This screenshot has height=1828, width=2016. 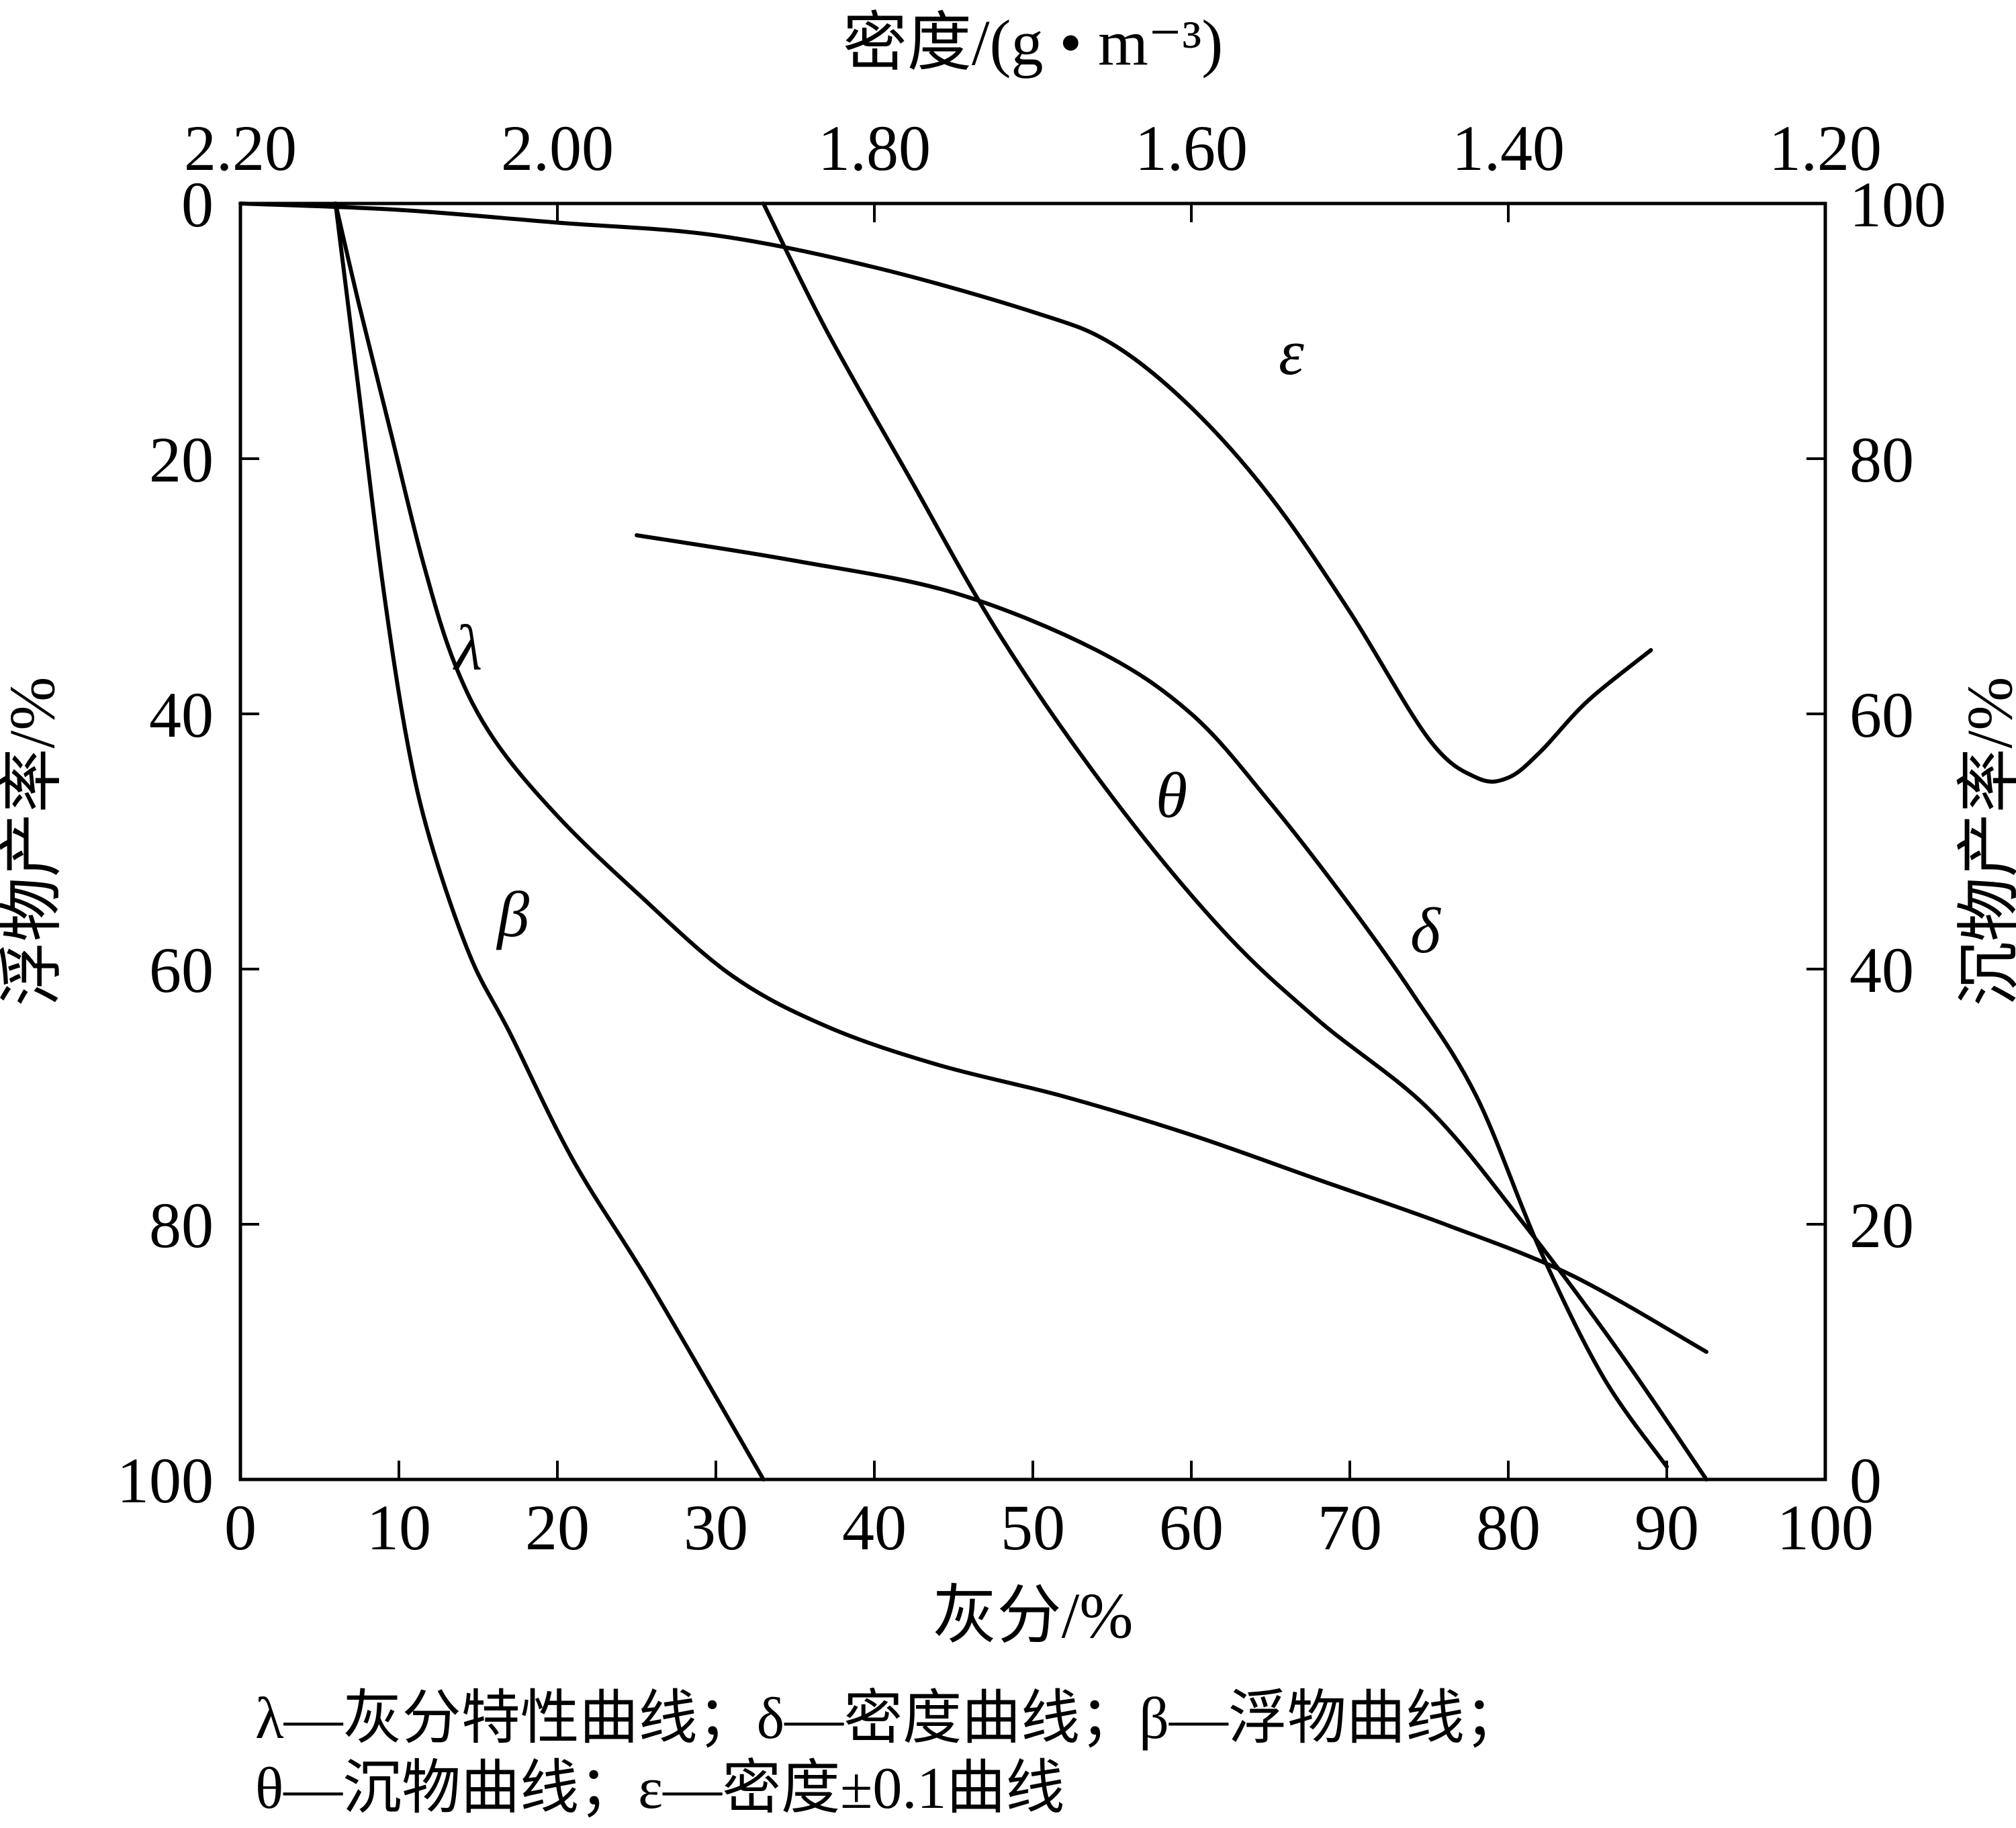 I want to click on x-top-tick-label: 1.40, so click(x=1508, y=148).